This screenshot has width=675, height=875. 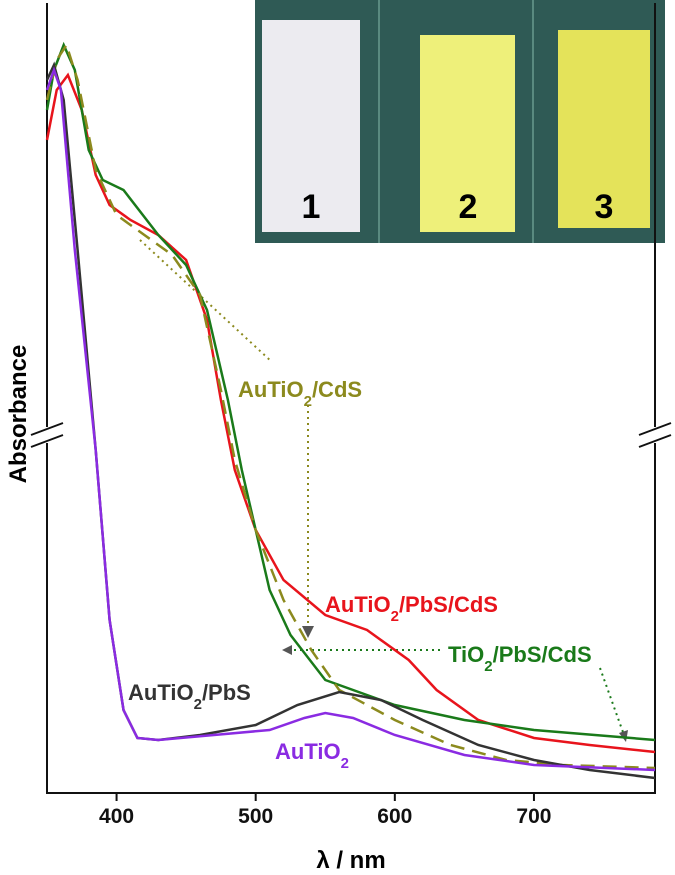 I want to click on inset-label: 3, so click(x=604, y=207).